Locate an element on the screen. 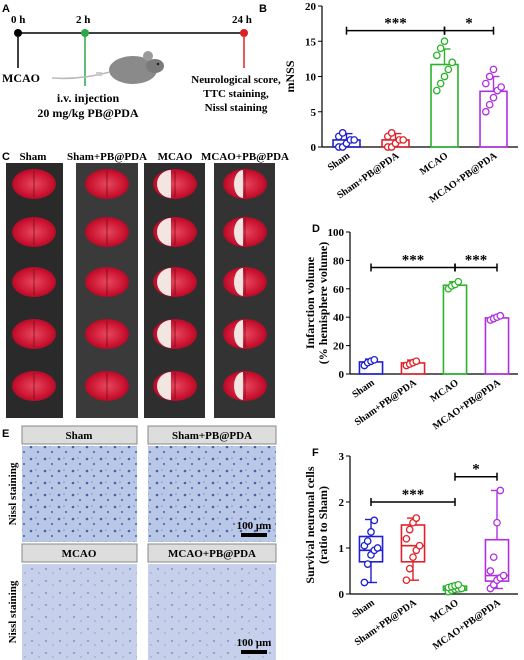  outcome-line2: TTC staining, is located at coordinates (236, 94).